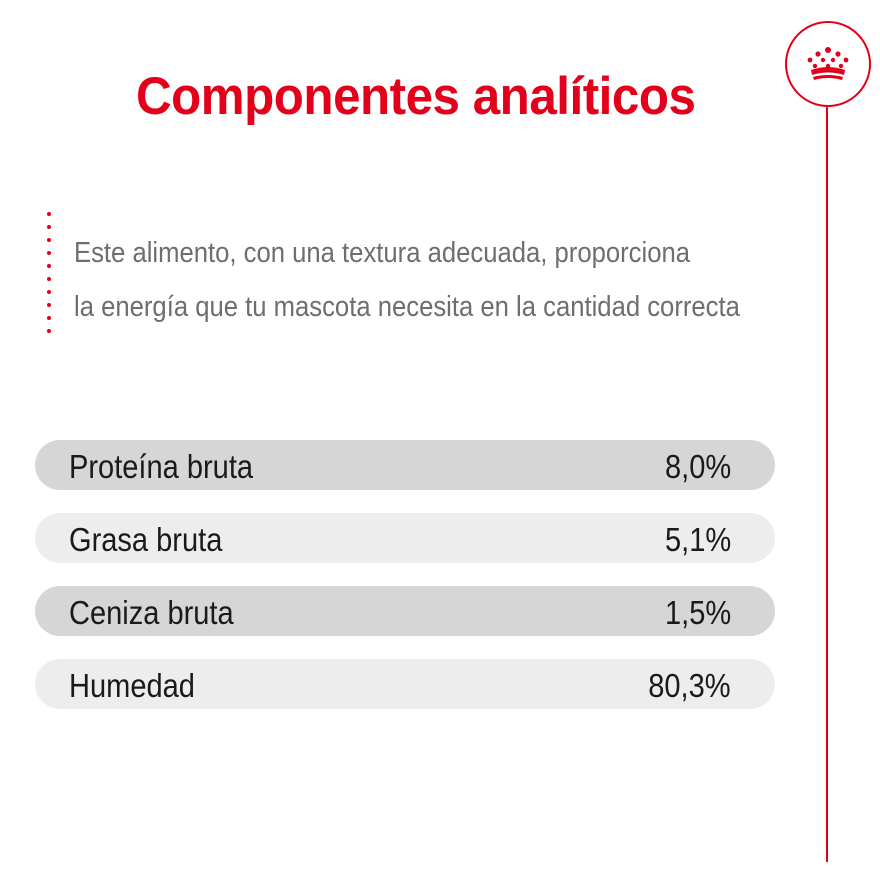 Image resolution: width=880 pixels, height=880 pixels. What do you see at coordinates (49, 277) in the screenshot?
I see `dotted-accent` at bounding box center [49, 277].